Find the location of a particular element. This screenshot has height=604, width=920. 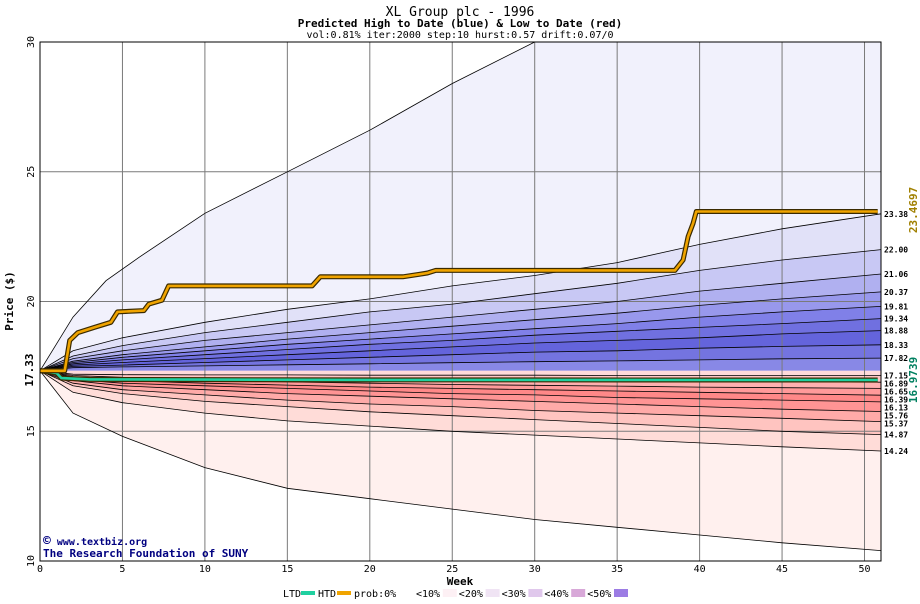

high-band-line-90pct is located at coordinates (460, 364).